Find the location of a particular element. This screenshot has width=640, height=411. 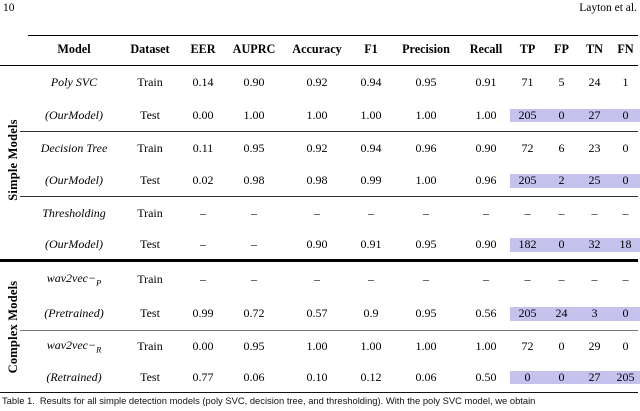

table-row: wav2vec−P Train – – – – – – – – – – is located at coordinates (320, 280).